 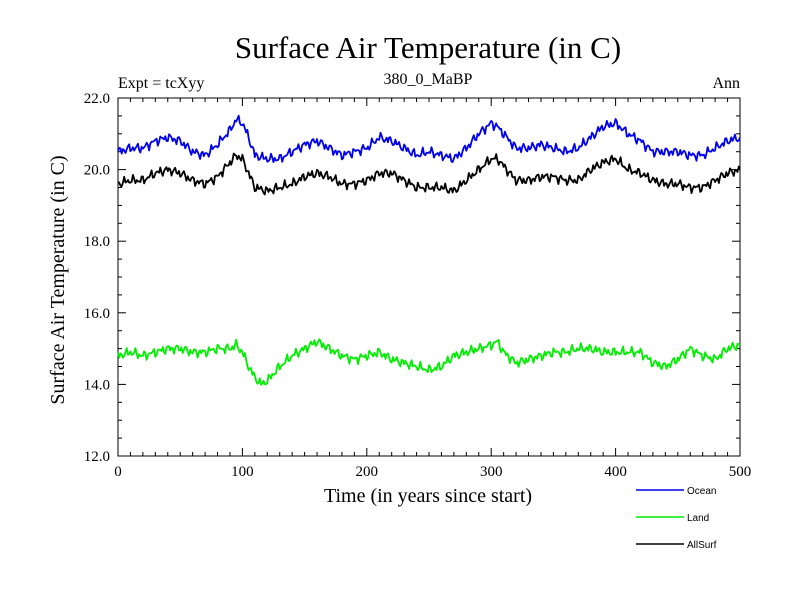 What do you see at coordinates (701, 491) in the screenshot?
I see `legend-label-ocean: Ocean` at bounding box center [701, 491].